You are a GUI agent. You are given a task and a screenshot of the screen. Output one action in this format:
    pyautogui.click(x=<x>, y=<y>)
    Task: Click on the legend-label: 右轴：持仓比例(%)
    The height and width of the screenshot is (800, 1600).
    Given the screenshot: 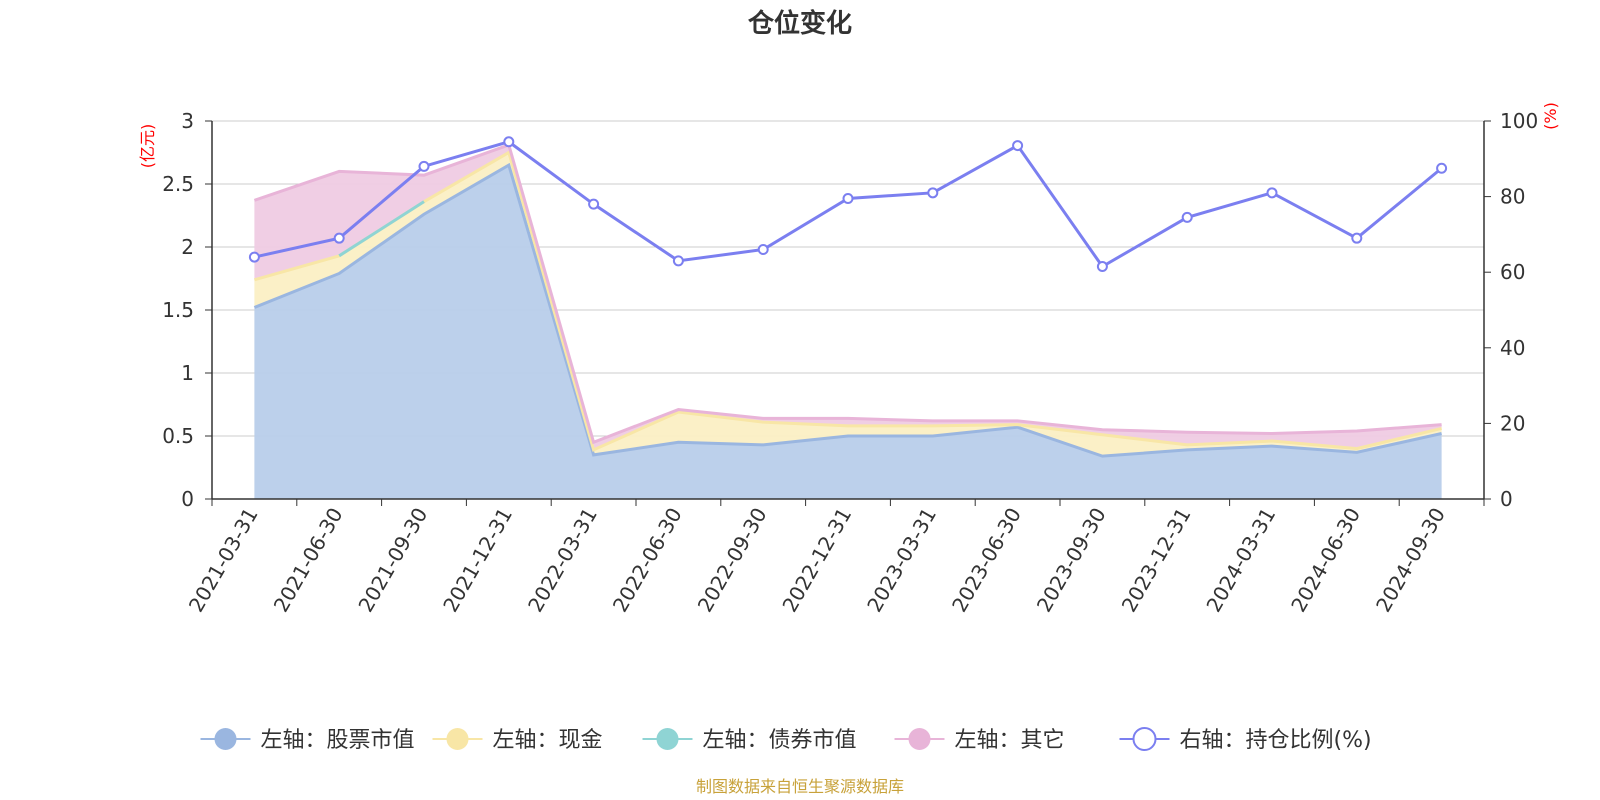 What is the action you would take?
    pyautogui.click(x=1276, y=740)
    